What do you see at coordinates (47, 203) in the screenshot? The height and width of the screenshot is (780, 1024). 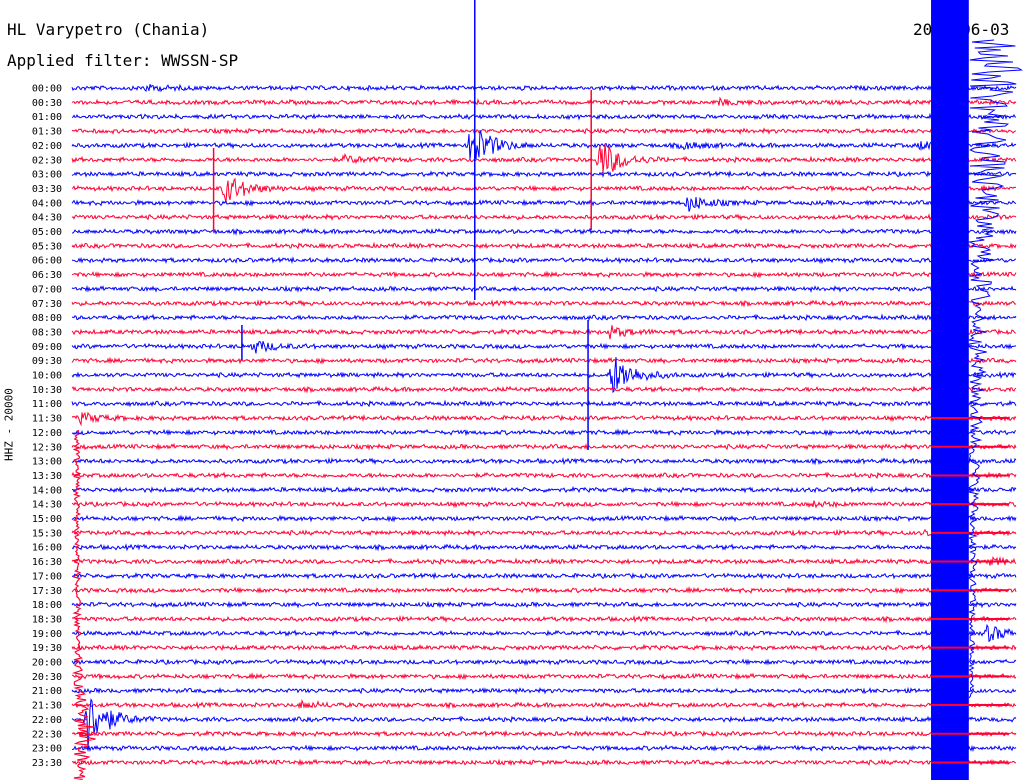 I see `row-label: 04:00` at bounding box center [47, 203].